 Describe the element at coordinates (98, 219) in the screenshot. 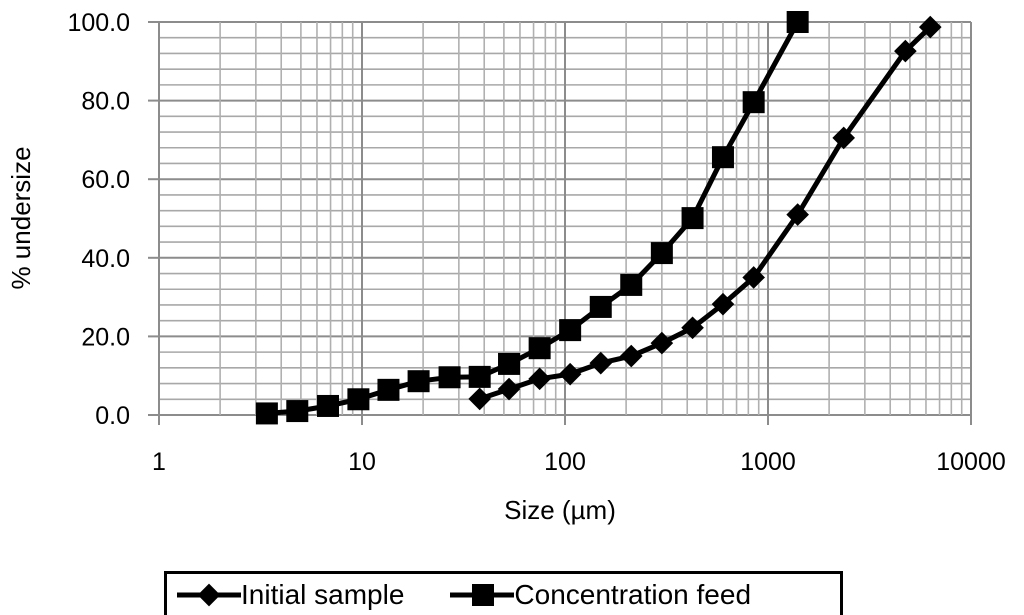

I see `y-tick-labels: 0.0 20.0 40.0 60.0 80.0 100.0` at that location.